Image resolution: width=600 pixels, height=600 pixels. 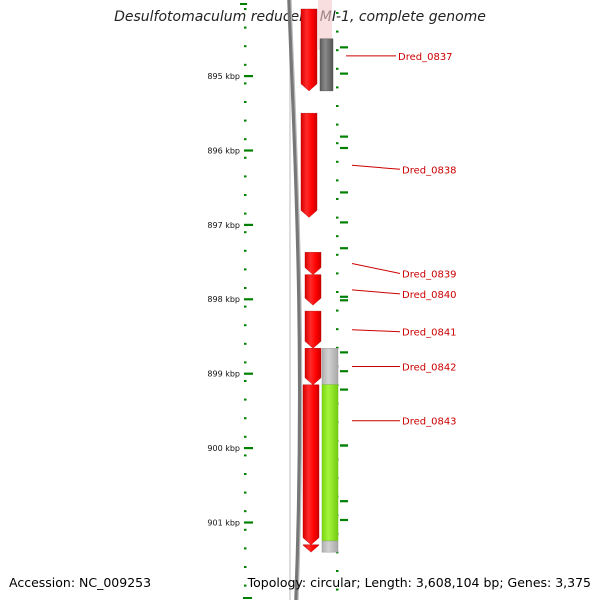 I want to click on gene-arrow-reverse, so click(x=326, y=65).